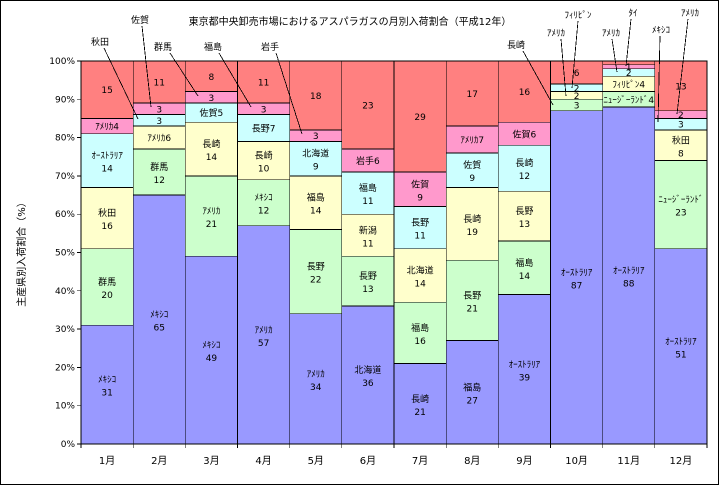 This screenshot has width=719, height=485. I want to click on segment-name-label: 新潟, so click(368, 230).